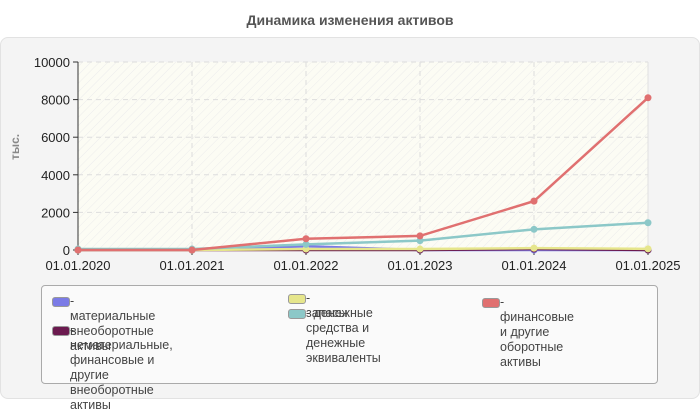 The width and height of the screenshot is (700, 413). Describe the element at coordinates (55, 175) in the screenshot. I see `svg-text: 4000` at that location.